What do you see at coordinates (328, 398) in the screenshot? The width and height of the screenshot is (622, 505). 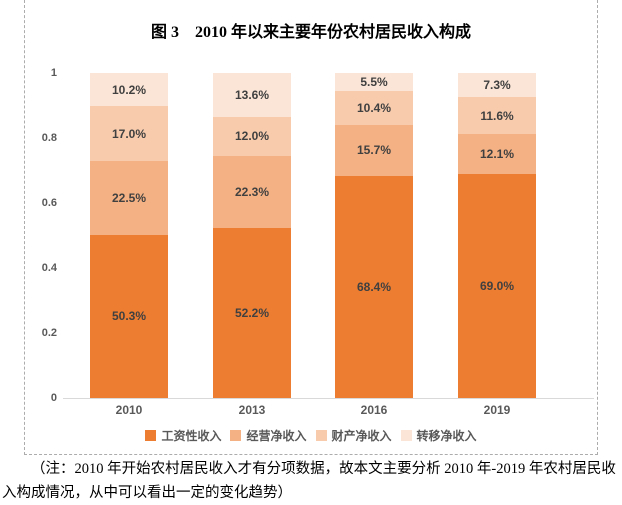 I see `x-axis-line` at bounding box center [328, 398].